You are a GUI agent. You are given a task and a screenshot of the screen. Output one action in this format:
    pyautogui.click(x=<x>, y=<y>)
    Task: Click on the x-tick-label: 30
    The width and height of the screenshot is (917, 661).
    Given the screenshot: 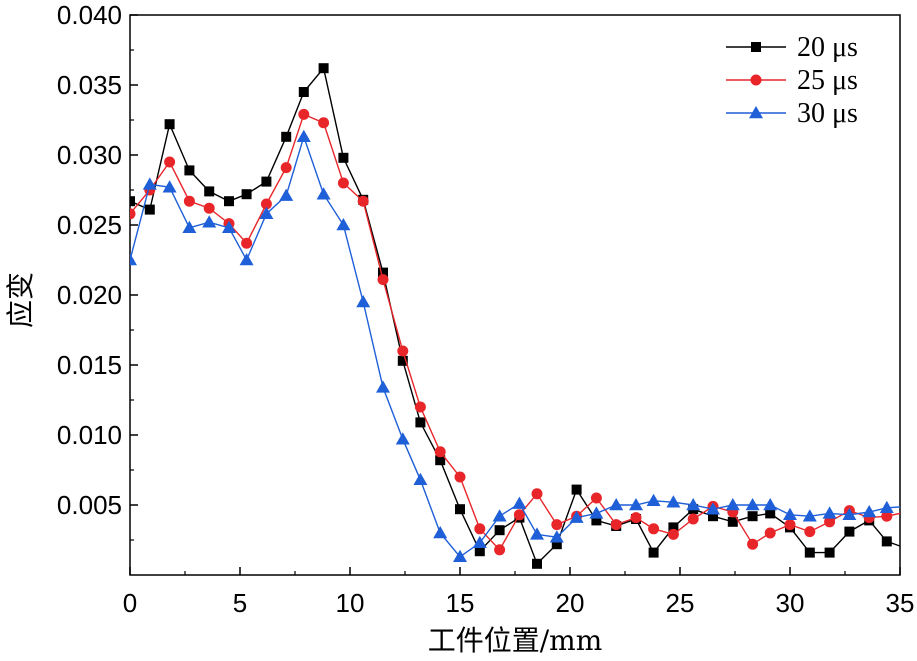 What is the action you would take?
    pyautogui.click(x=790, y=603)
    